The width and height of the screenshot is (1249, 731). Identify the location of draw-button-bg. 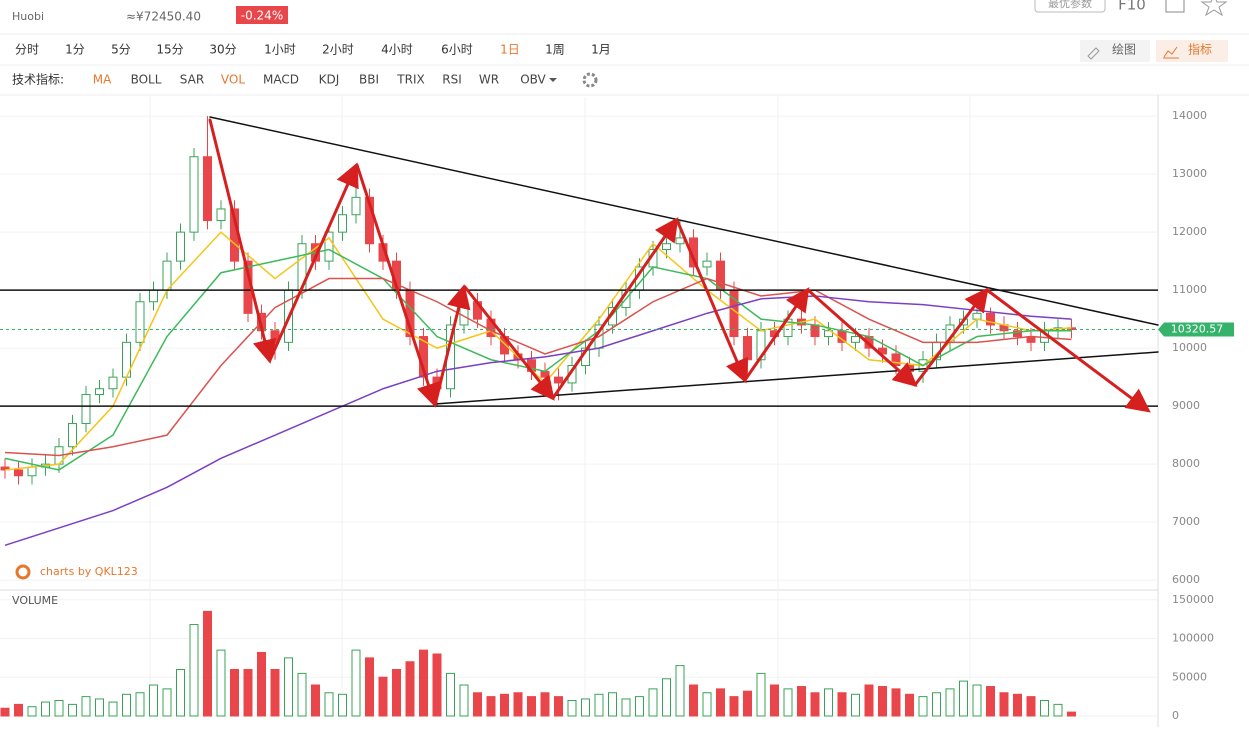
(1115, 51).